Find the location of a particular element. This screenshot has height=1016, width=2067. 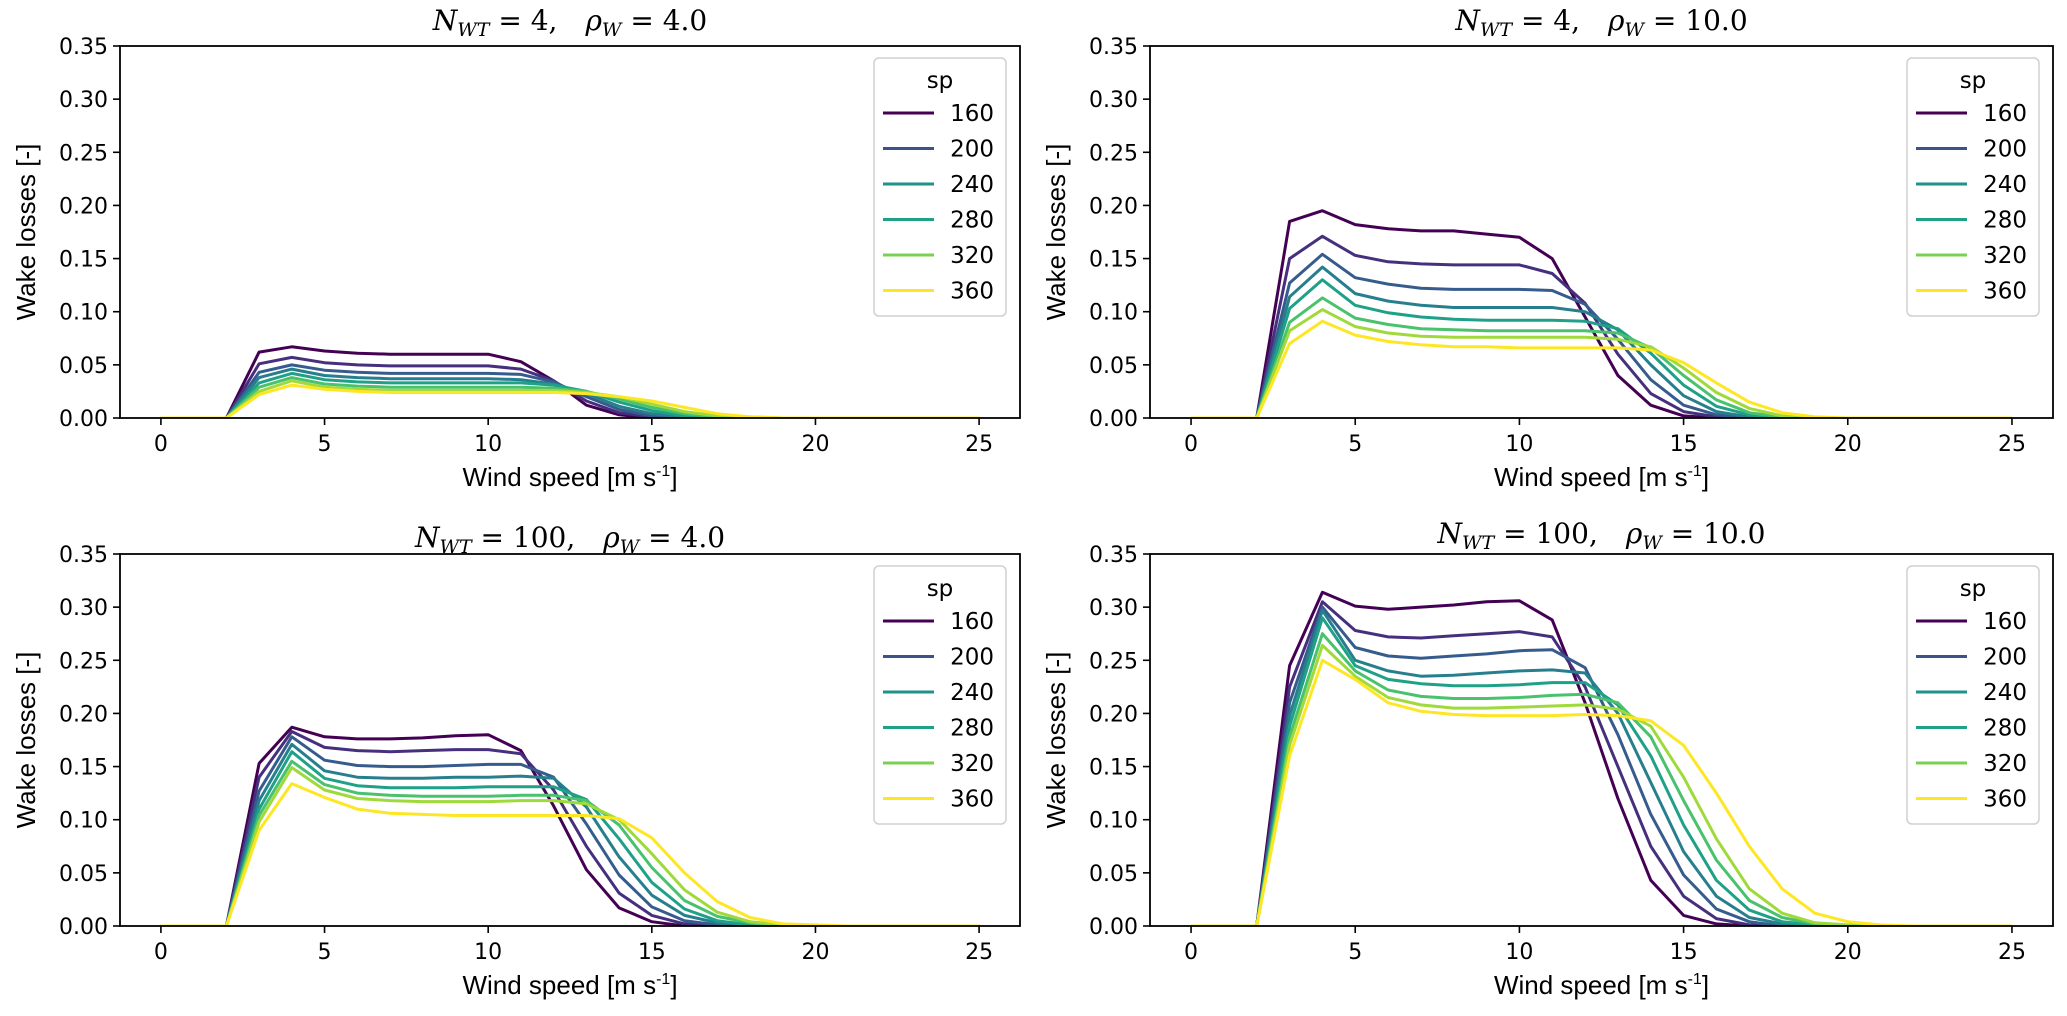

subplot-title: NWT = 100, ρW = 4.0 is located at coordinates (569, 539).